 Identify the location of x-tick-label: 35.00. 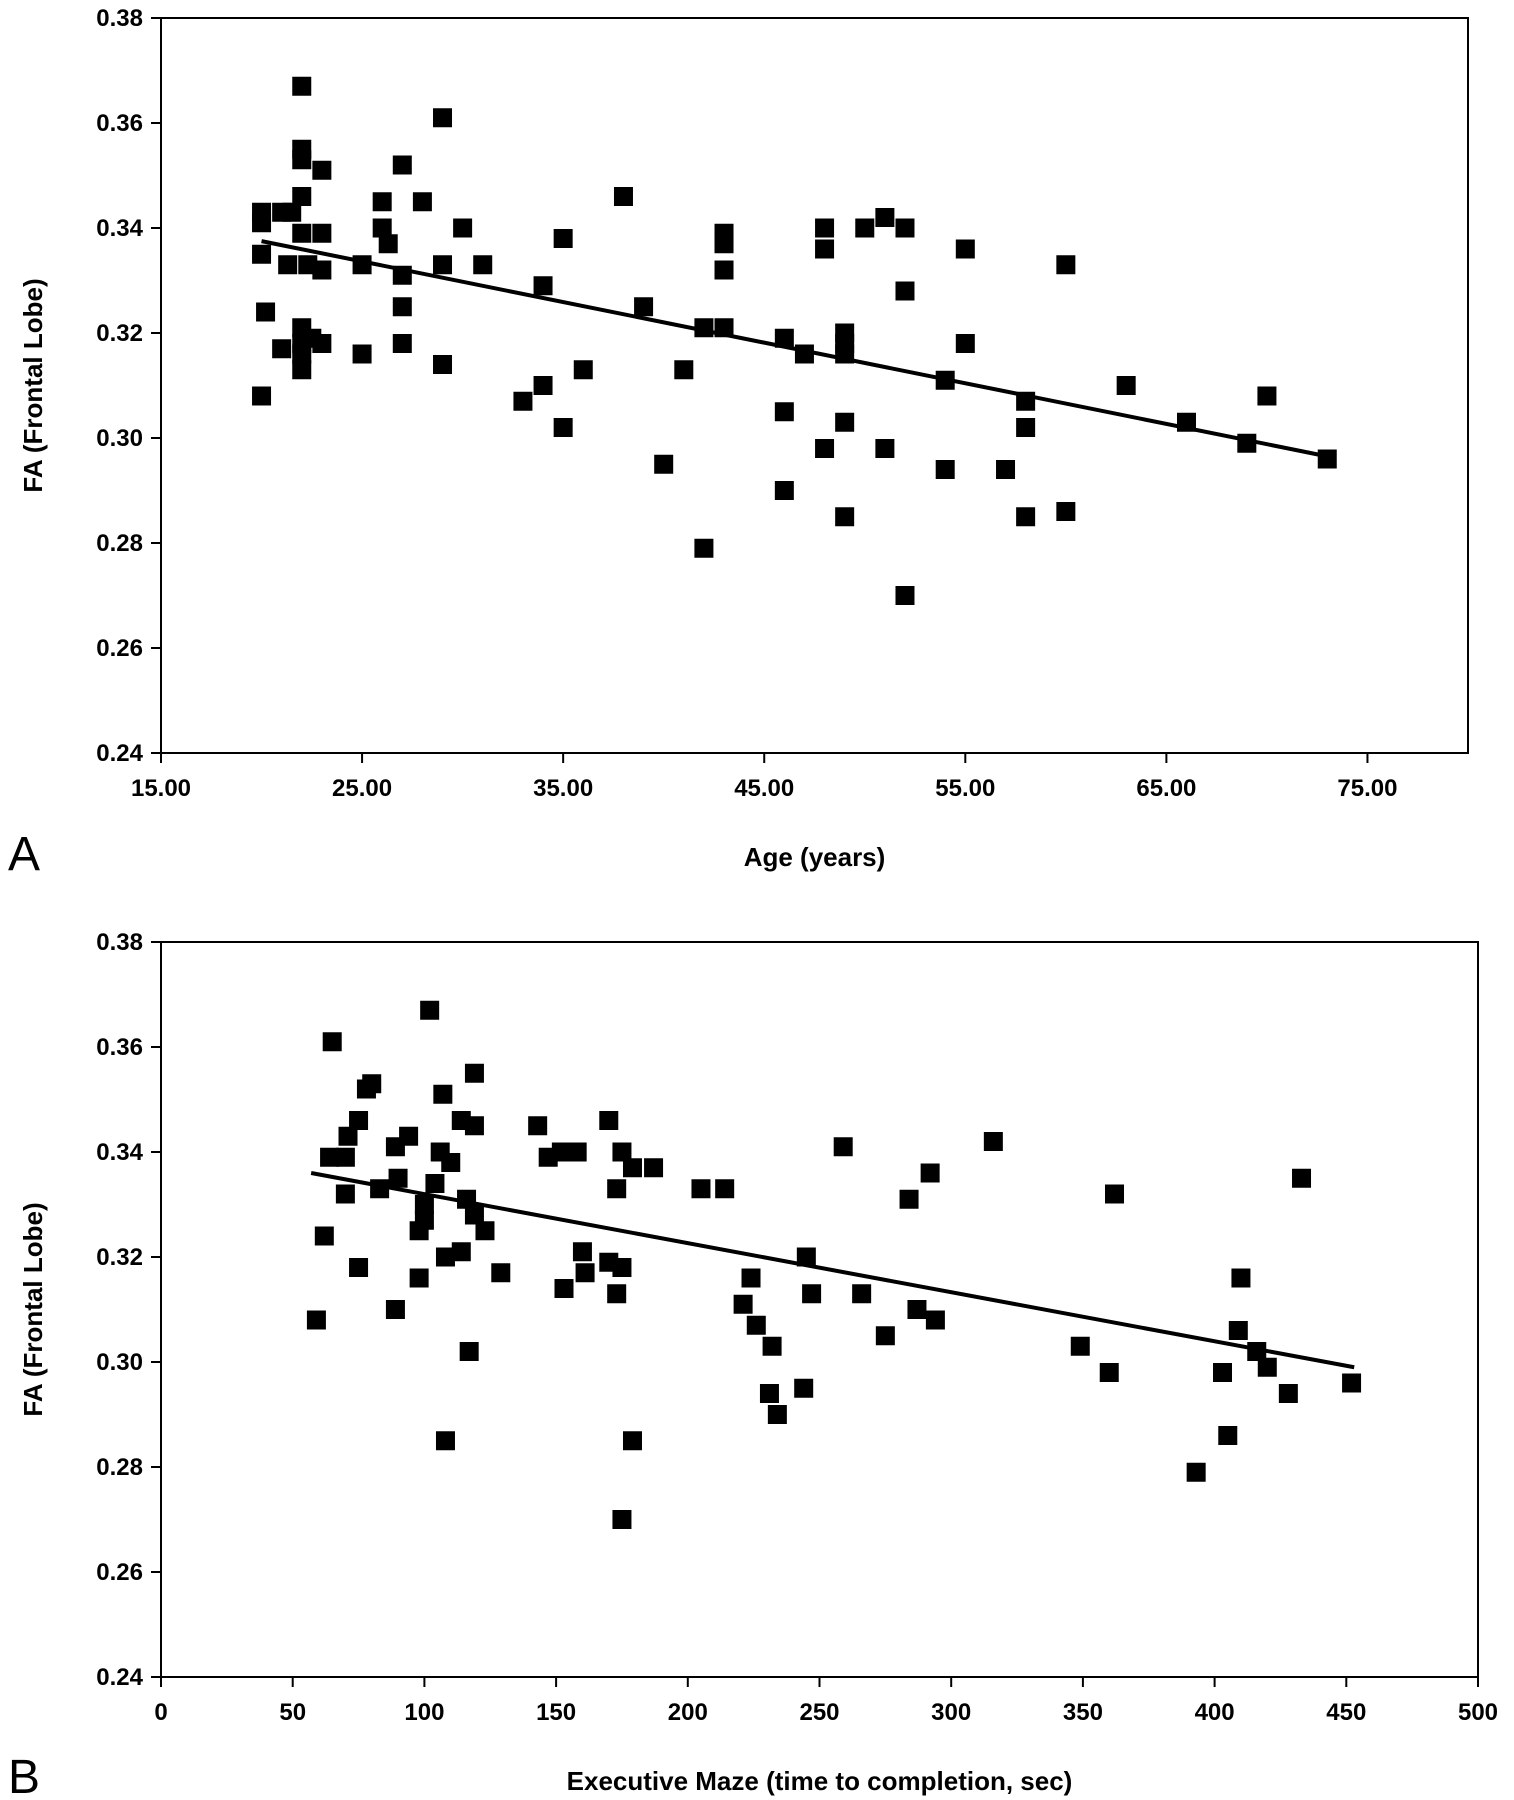
(563, 788).